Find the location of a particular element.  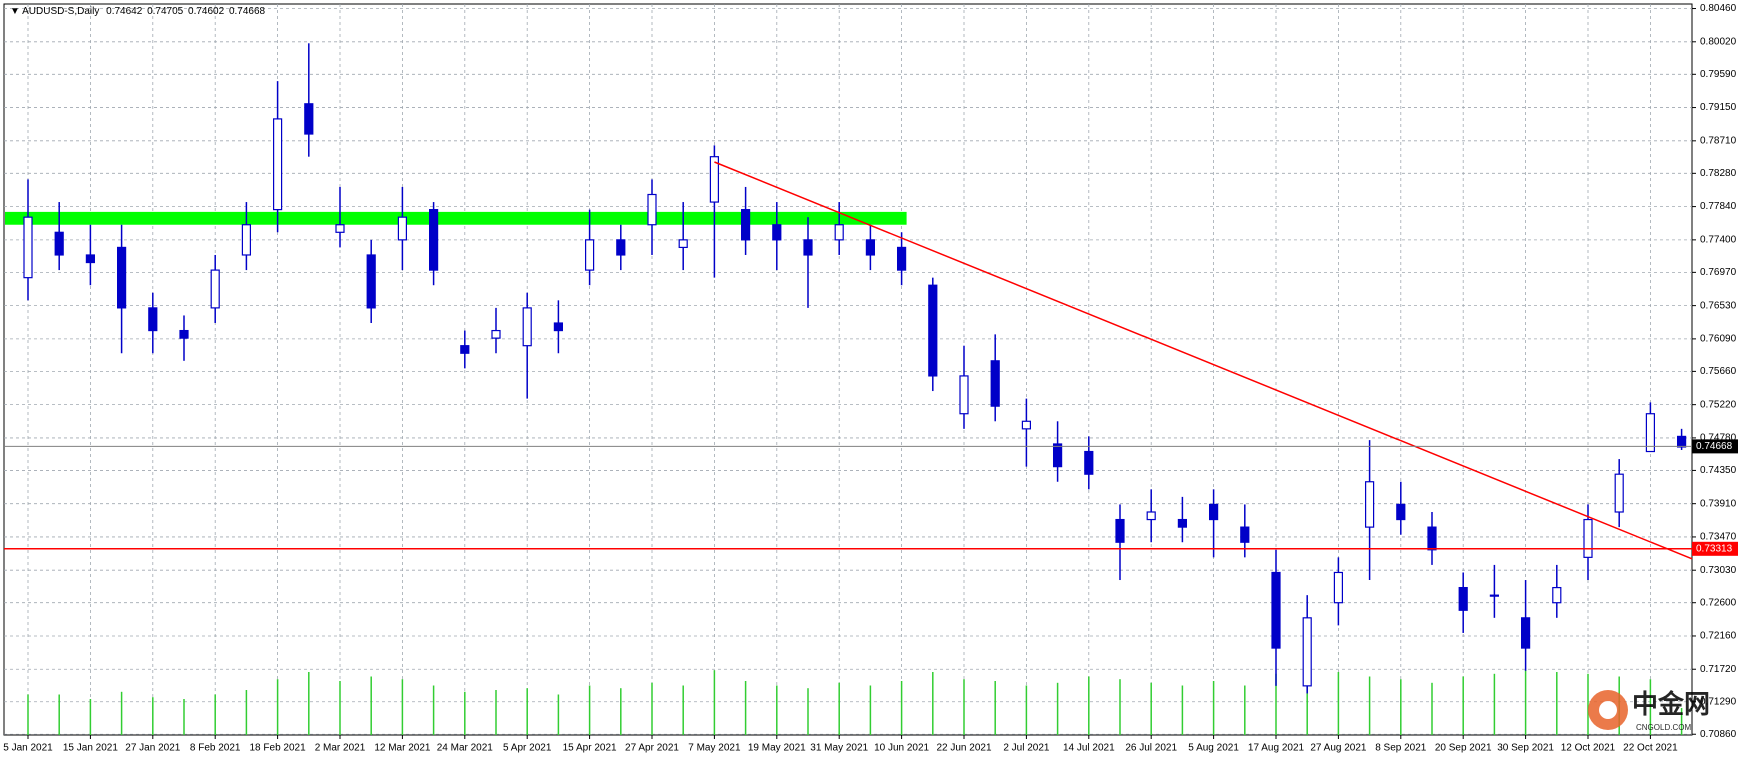

support-label: 0.73313 is located at coordinates (1714, 548).